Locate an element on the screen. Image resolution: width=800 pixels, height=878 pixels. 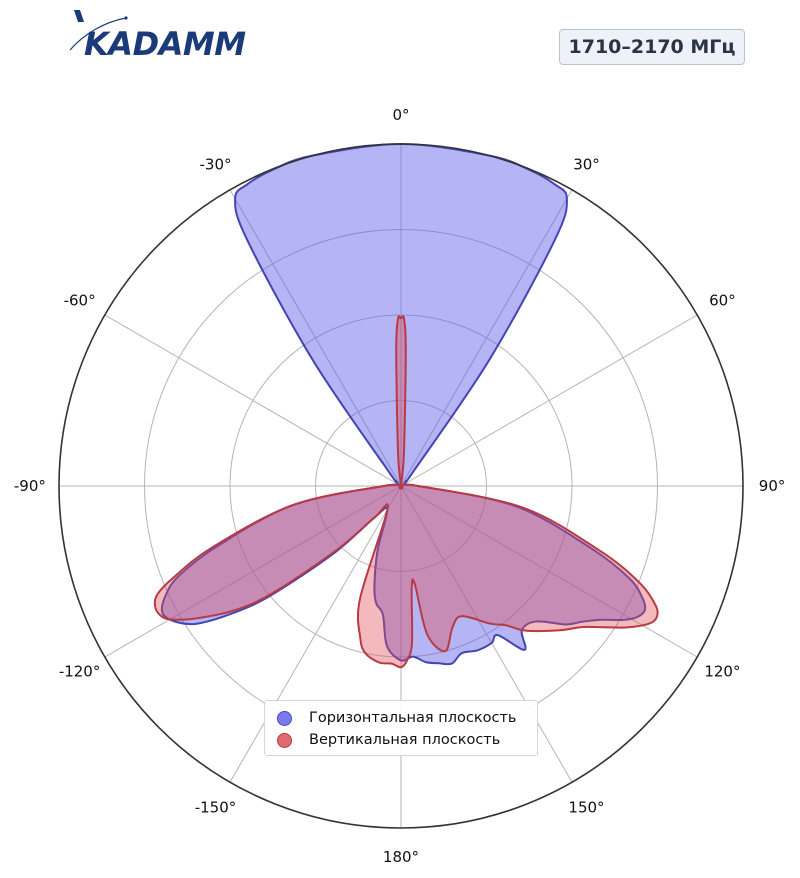
angle-tick-label-6: 180° is located at coordinates (401, 857).